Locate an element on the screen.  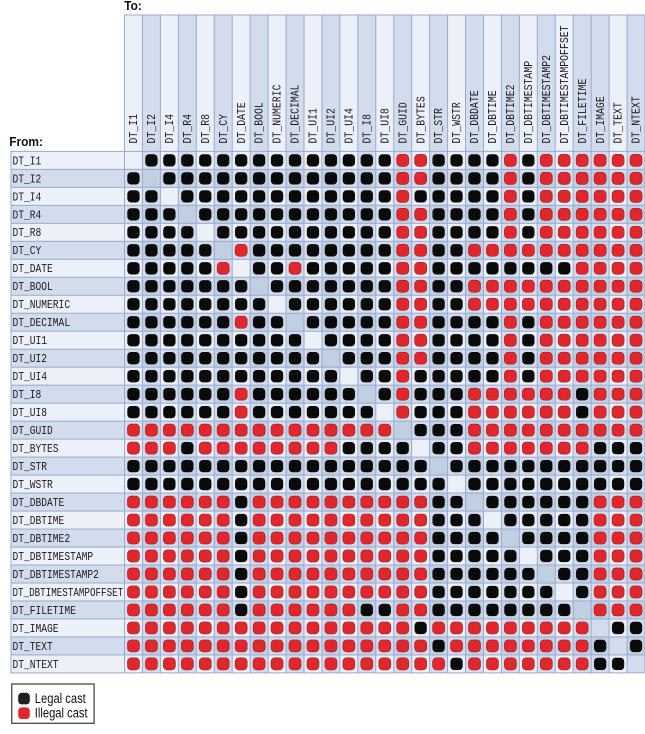
svg-text: Illegal cast is located at coordinates (61, 712).